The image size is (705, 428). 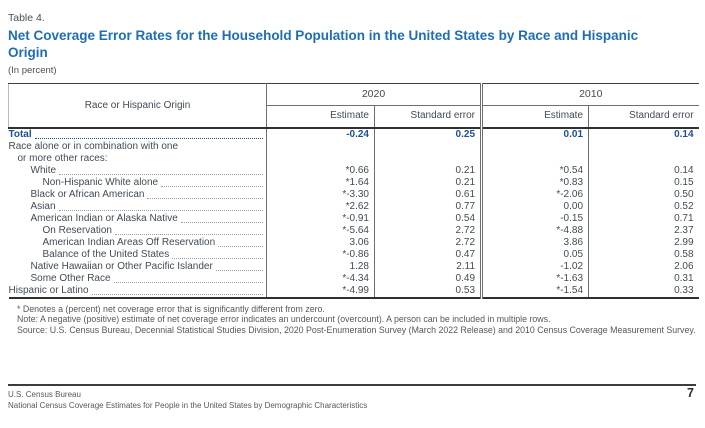 What do you see at coordinates (427, 266) in the screenshot?
I see `val-2020-stderr: 2.11` at bounding box center [427, 266].